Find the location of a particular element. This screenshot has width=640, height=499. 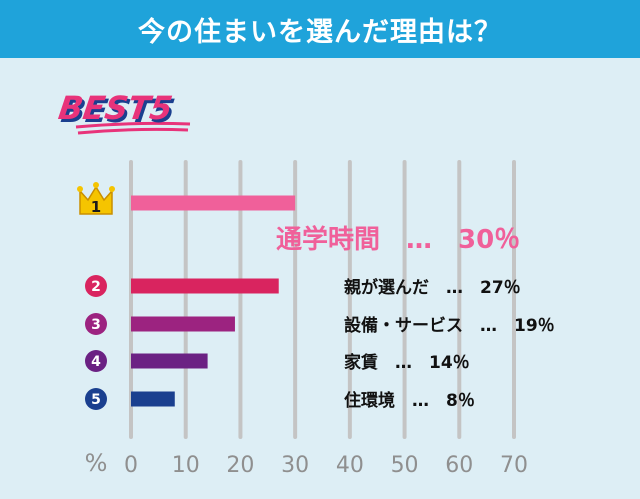

x-tick-label: 20 is located at coordinates (240, 465).